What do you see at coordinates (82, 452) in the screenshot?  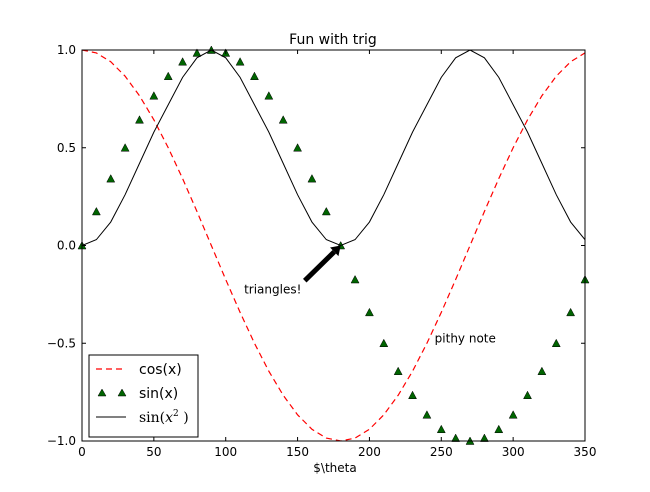 I see `x-tick-label: 0` at bounding box center [82, 452].